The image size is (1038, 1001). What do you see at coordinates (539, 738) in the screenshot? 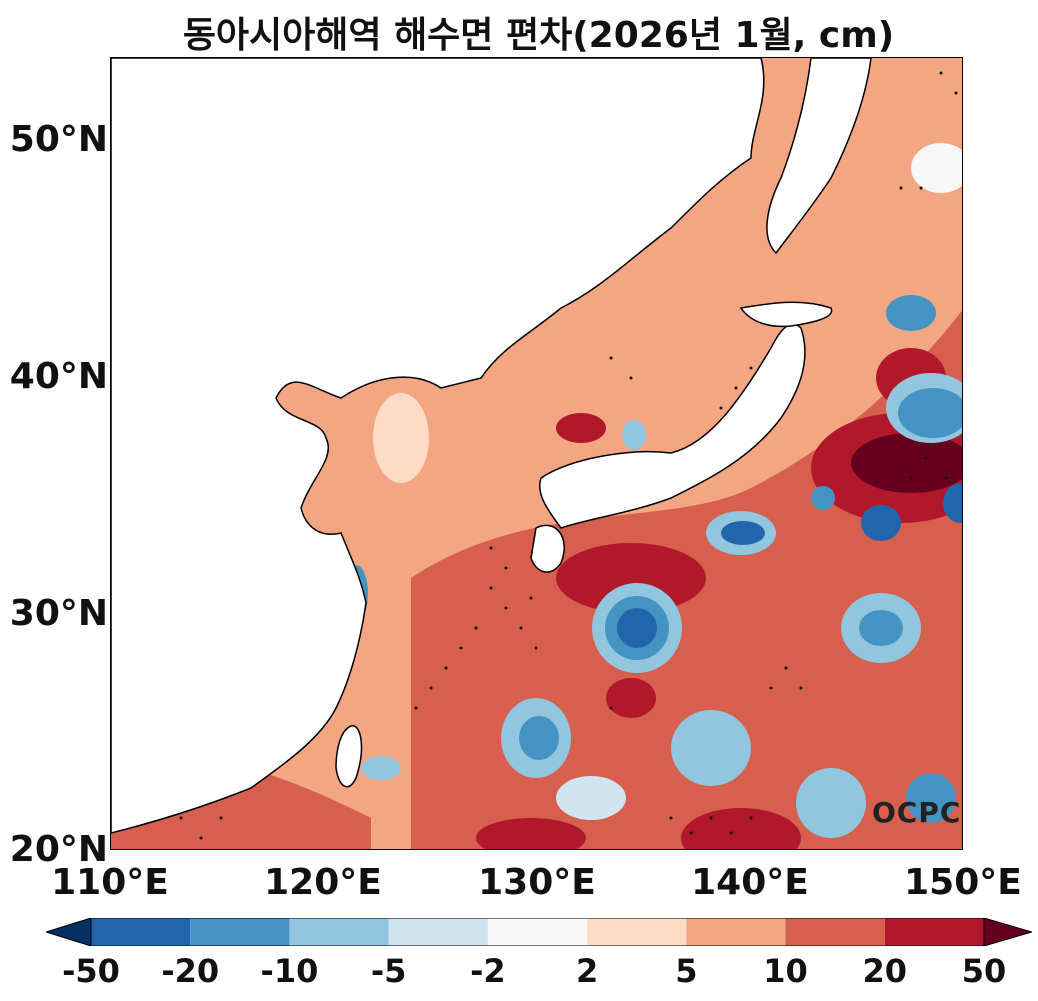
I see `cold-eddy-2-core` at bounding box center [539, 738].